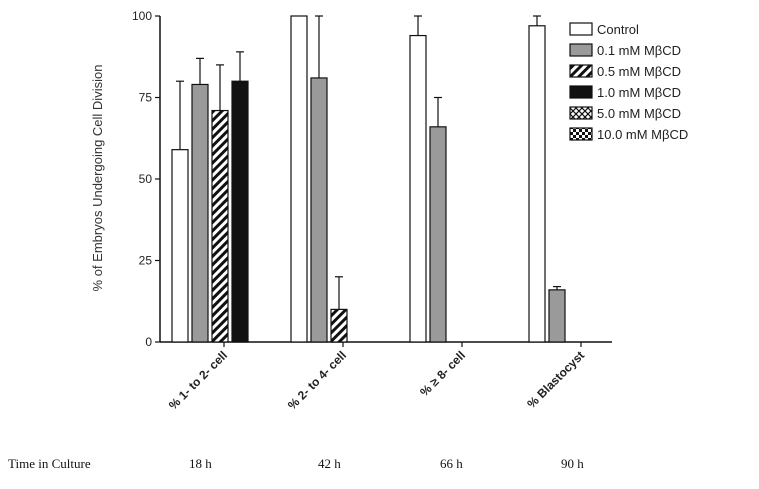 Image resolution: width=759 pixels, height=489 pixels. I want to click on y-tick-label: 100, so click(142, 16).